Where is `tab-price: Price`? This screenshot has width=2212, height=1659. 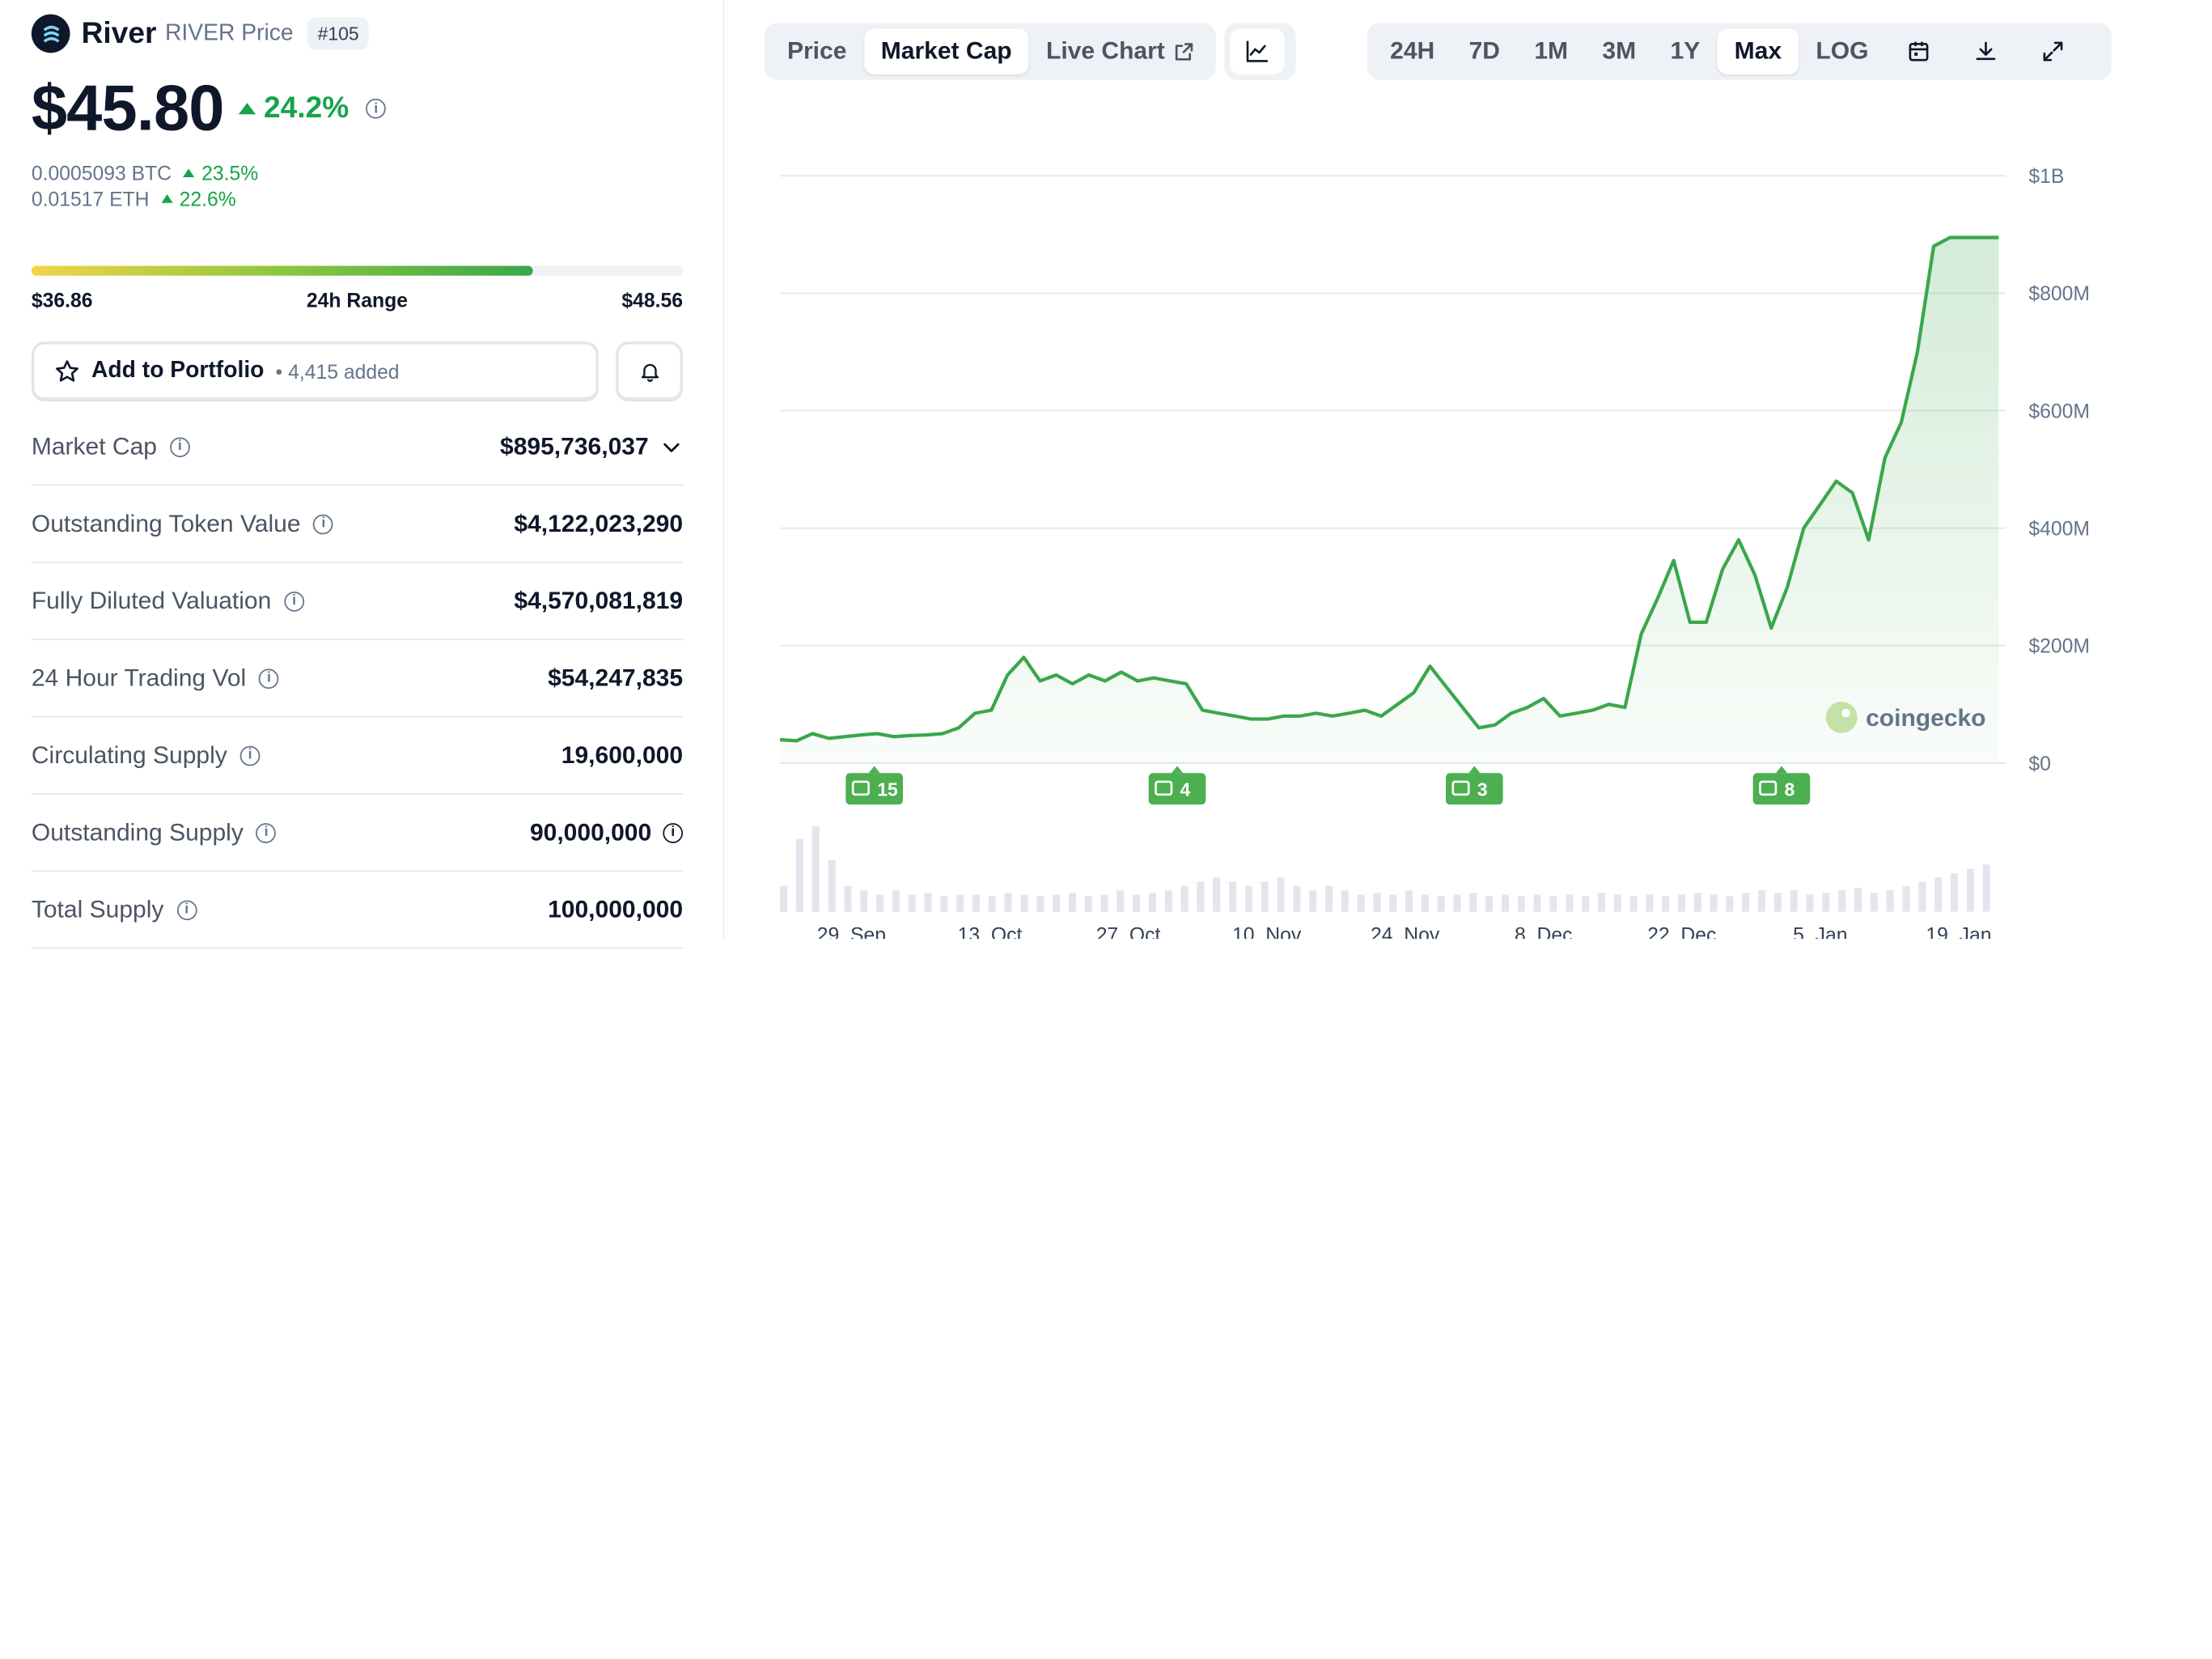 tab-price: Price is located at coordinates (817, 51).